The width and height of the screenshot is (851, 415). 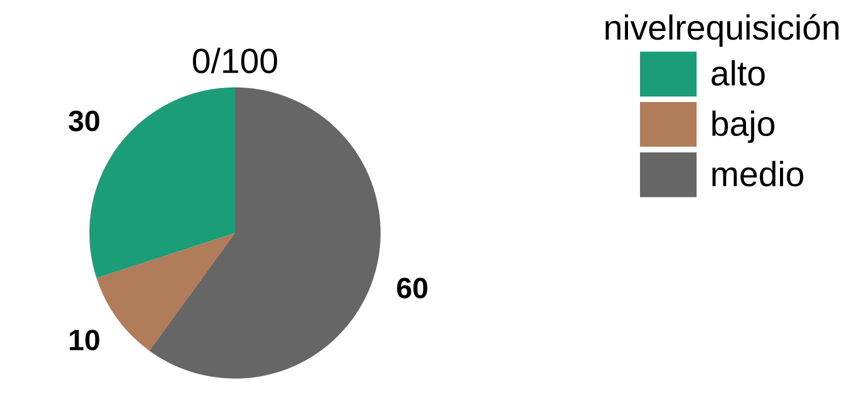 I want to click on data-label: 60, so click(x=412, y=288).